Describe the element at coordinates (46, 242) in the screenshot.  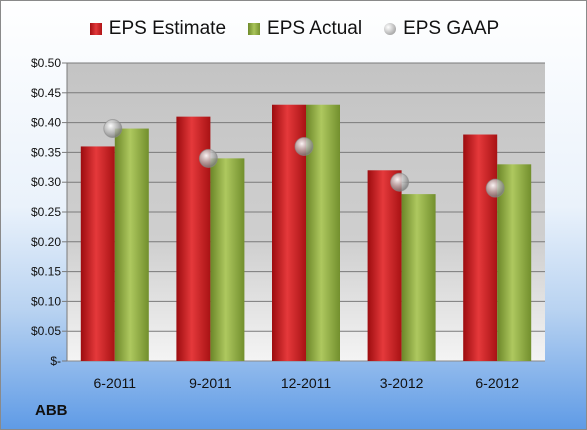
I see `y-tick-label: $0.20` at that location.